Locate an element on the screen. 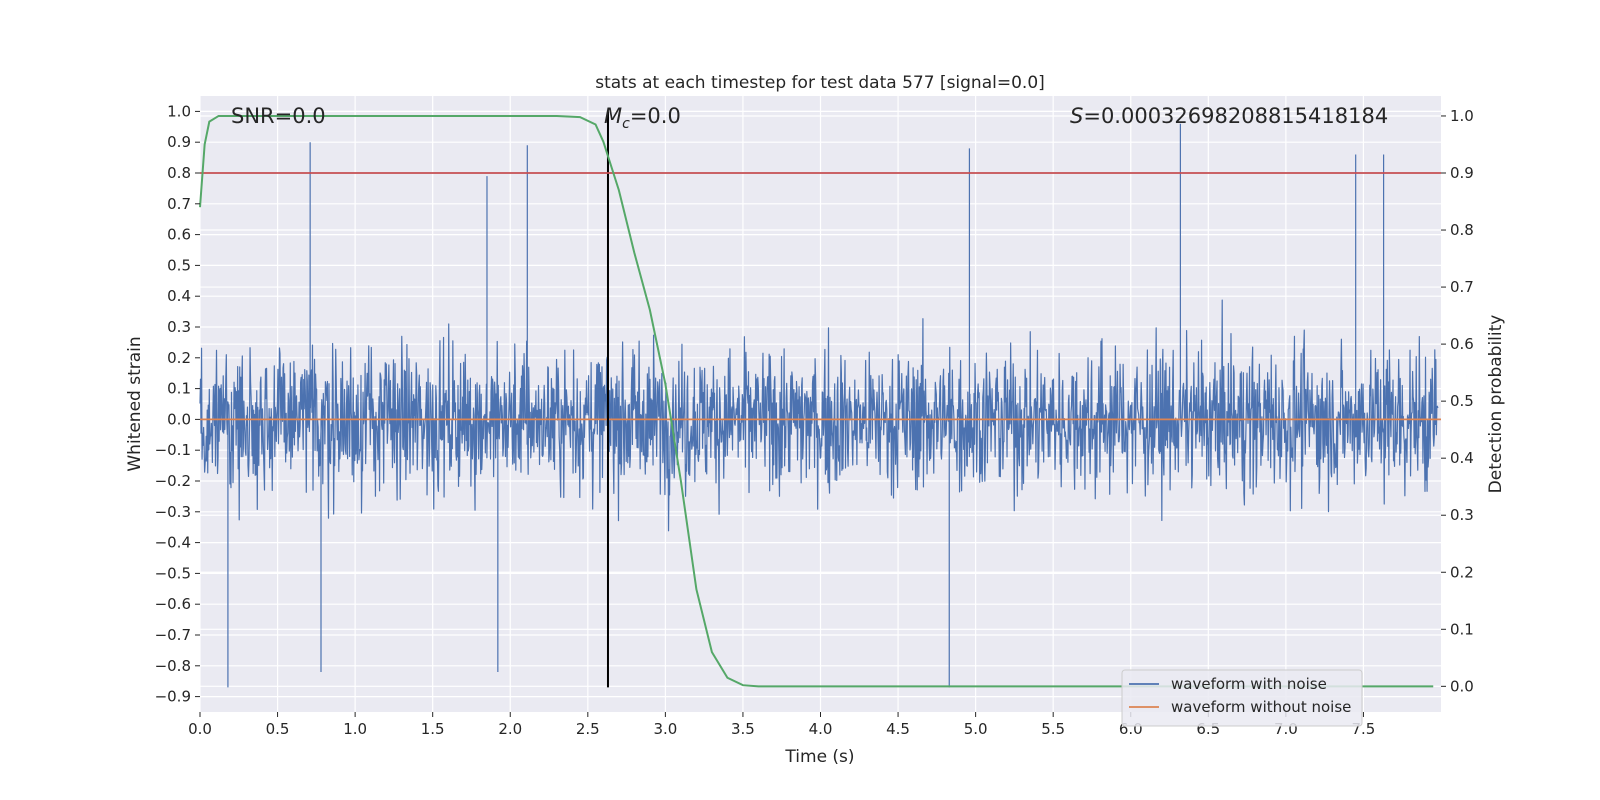  y-tick-label-right: 0.7 is located at coordinates (1462, 287).